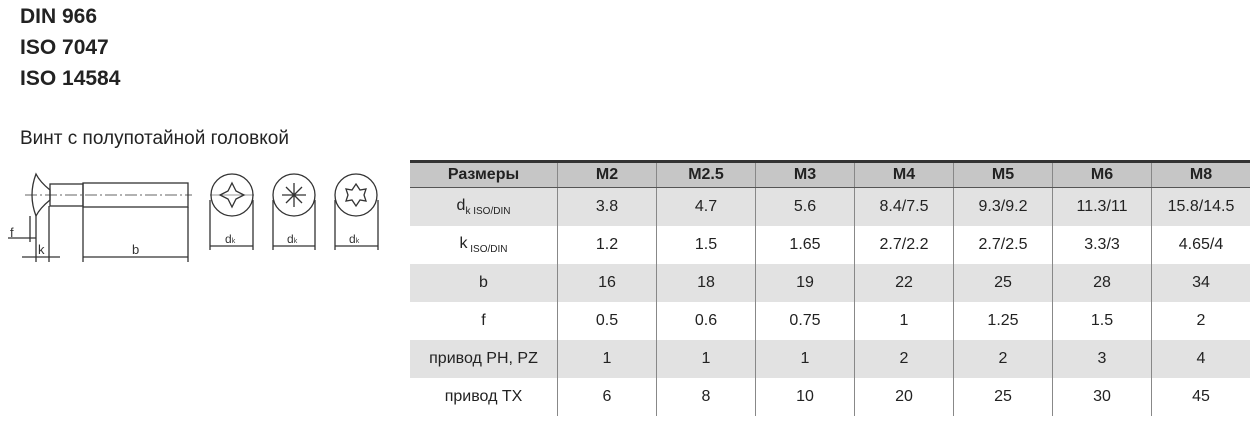  I want to click on table-row: привод PH, PZ 1 1 1 2 2 3 4, so click(830, 359).